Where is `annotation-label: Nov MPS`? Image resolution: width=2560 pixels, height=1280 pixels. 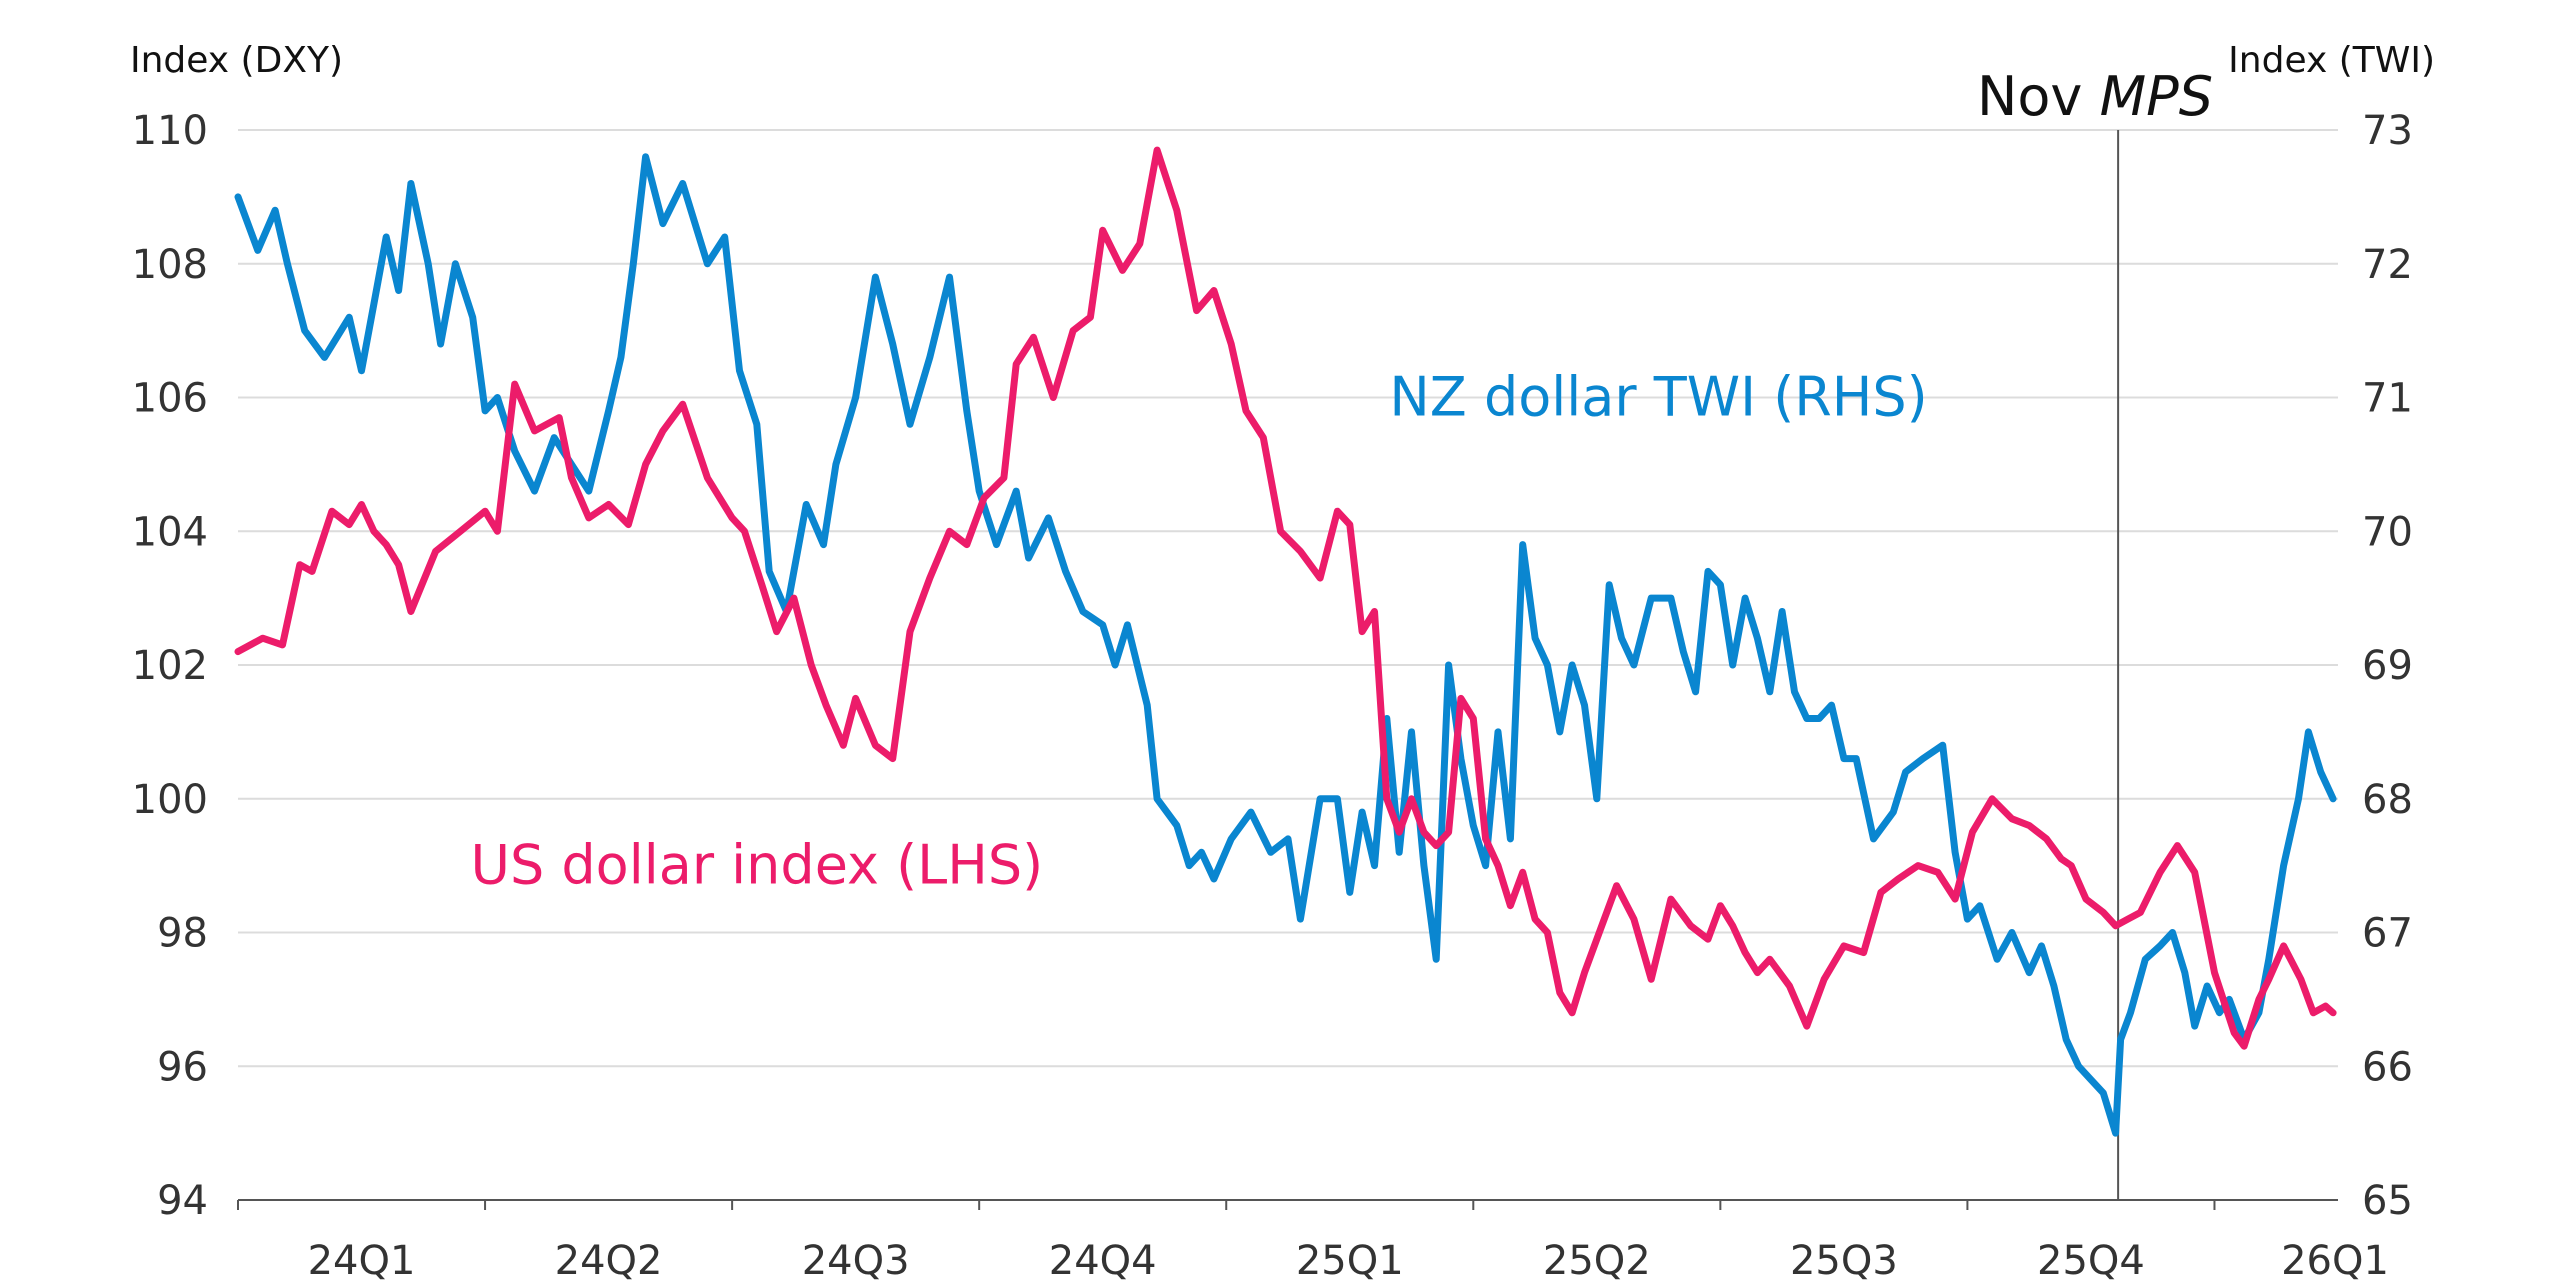 annotation-label: Nov MPS is located at coordinates (2095, 96).